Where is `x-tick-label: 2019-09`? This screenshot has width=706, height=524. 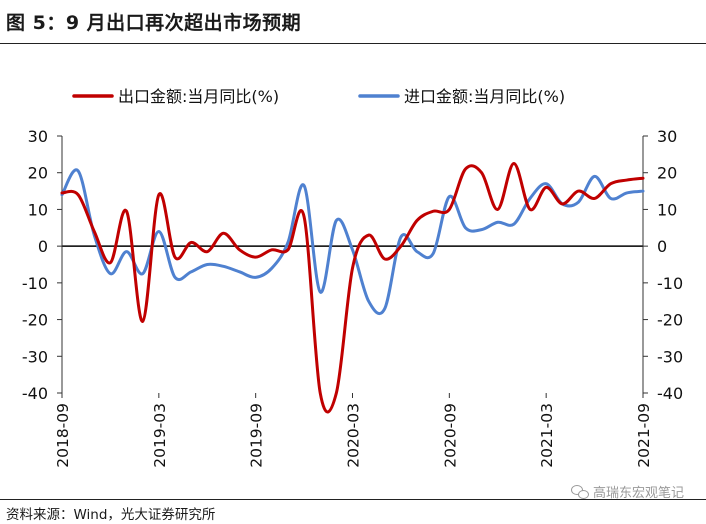
x-tick-label: 2019-09 is located at coordinates (257, 435).